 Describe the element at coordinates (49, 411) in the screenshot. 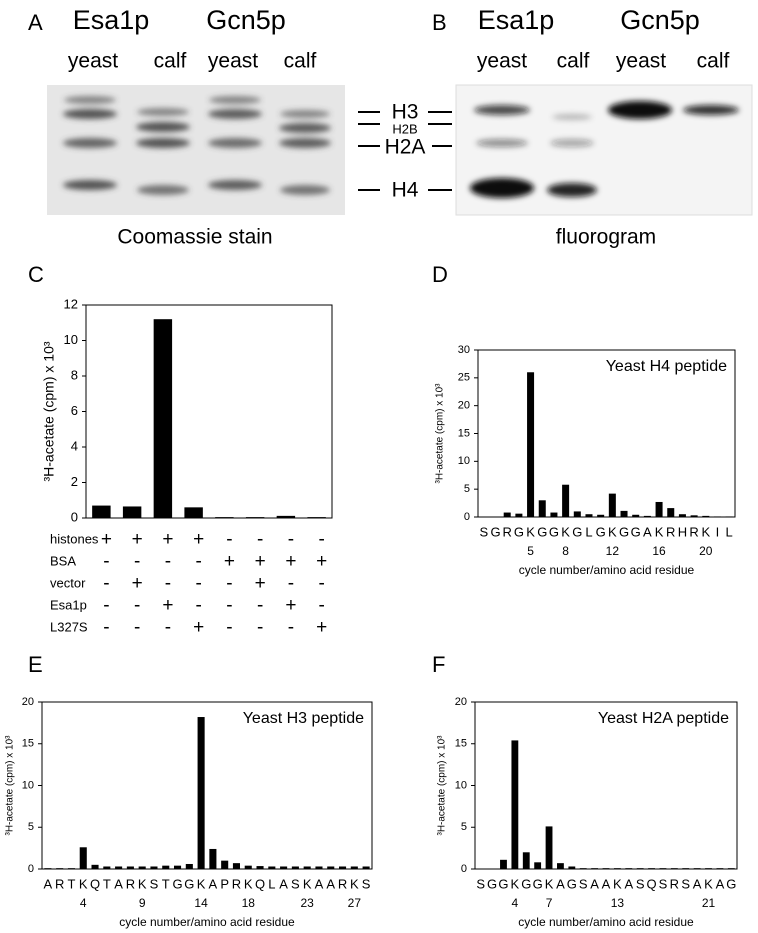

I see `y-axis-label: ³H-acetate (cpm) x 10³` at that location.